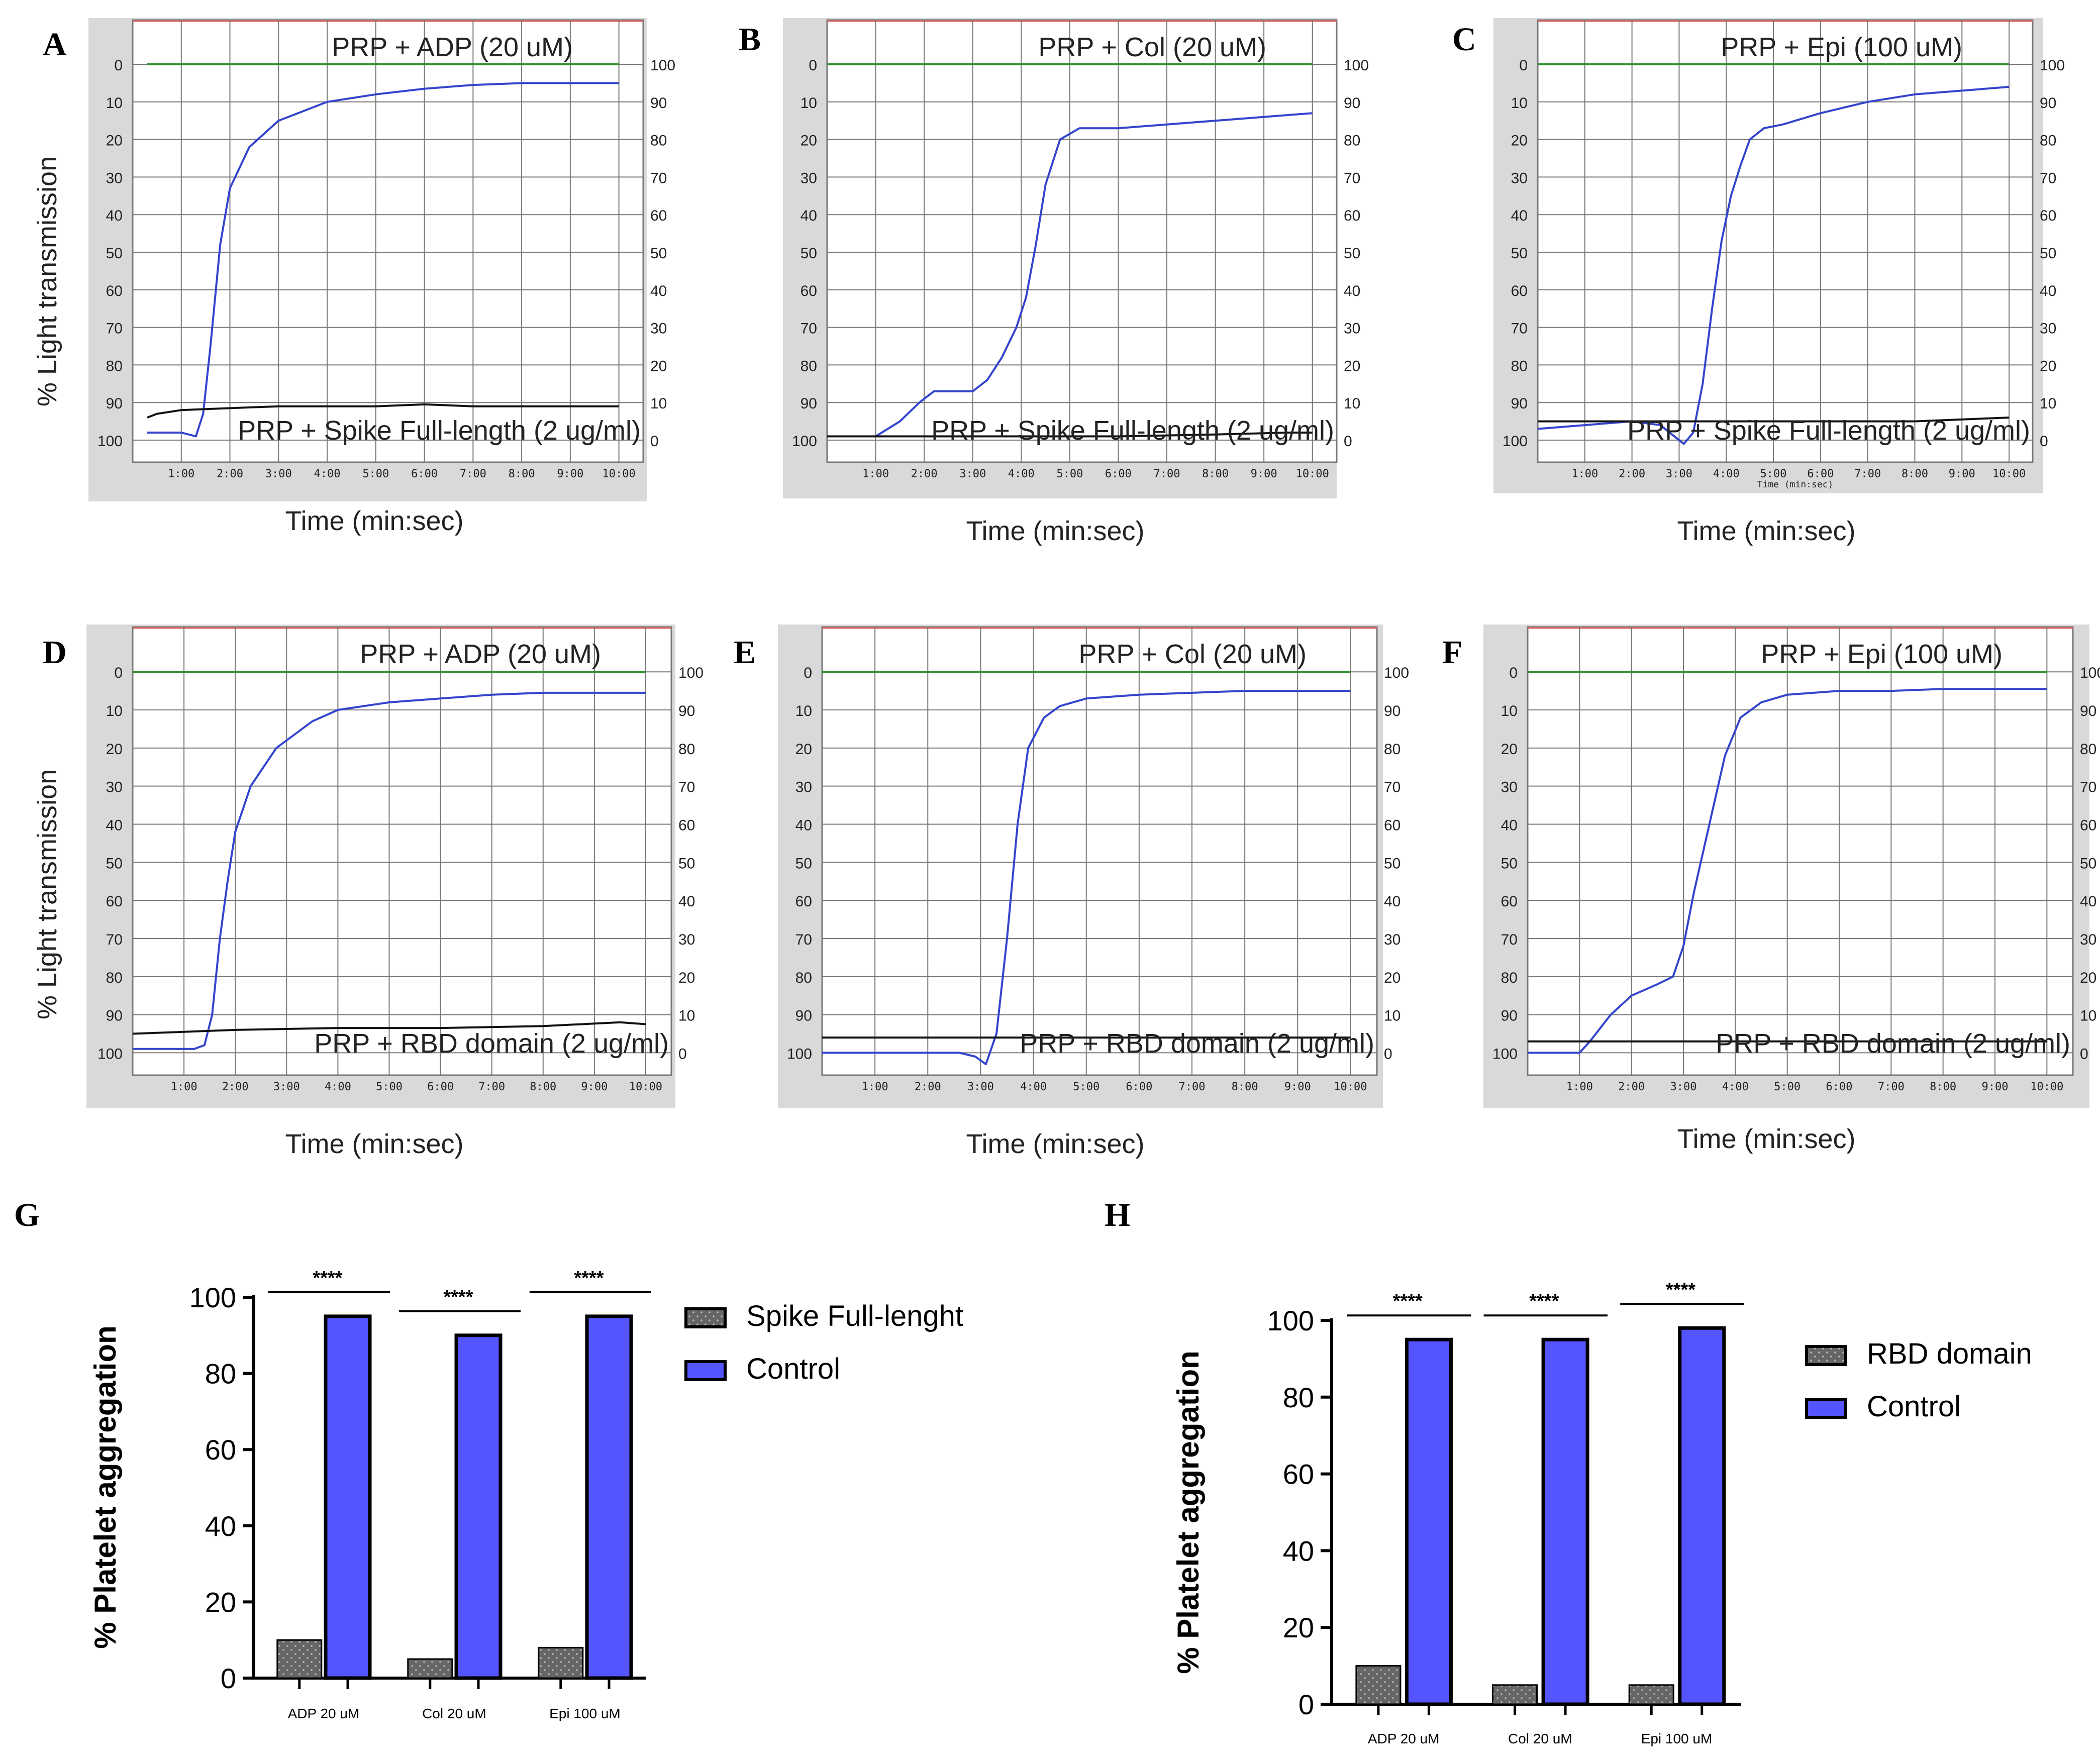 Image resolution: width=2100 pixels, height=1763 pixels. I want to click on legend-label: RBD domain, so click(1949, 1354).